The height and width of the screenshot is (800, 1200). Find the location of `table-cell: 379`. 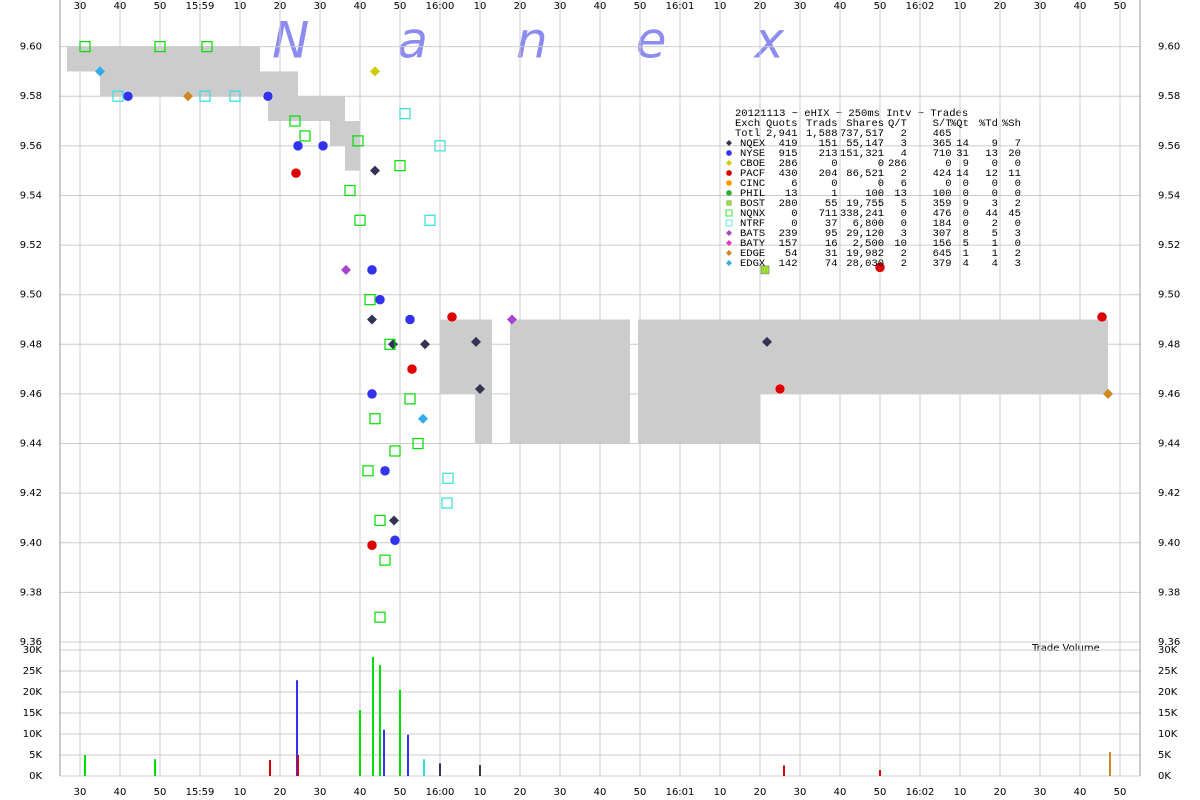

table-cell: 379 is located at coordinates (942, 264).